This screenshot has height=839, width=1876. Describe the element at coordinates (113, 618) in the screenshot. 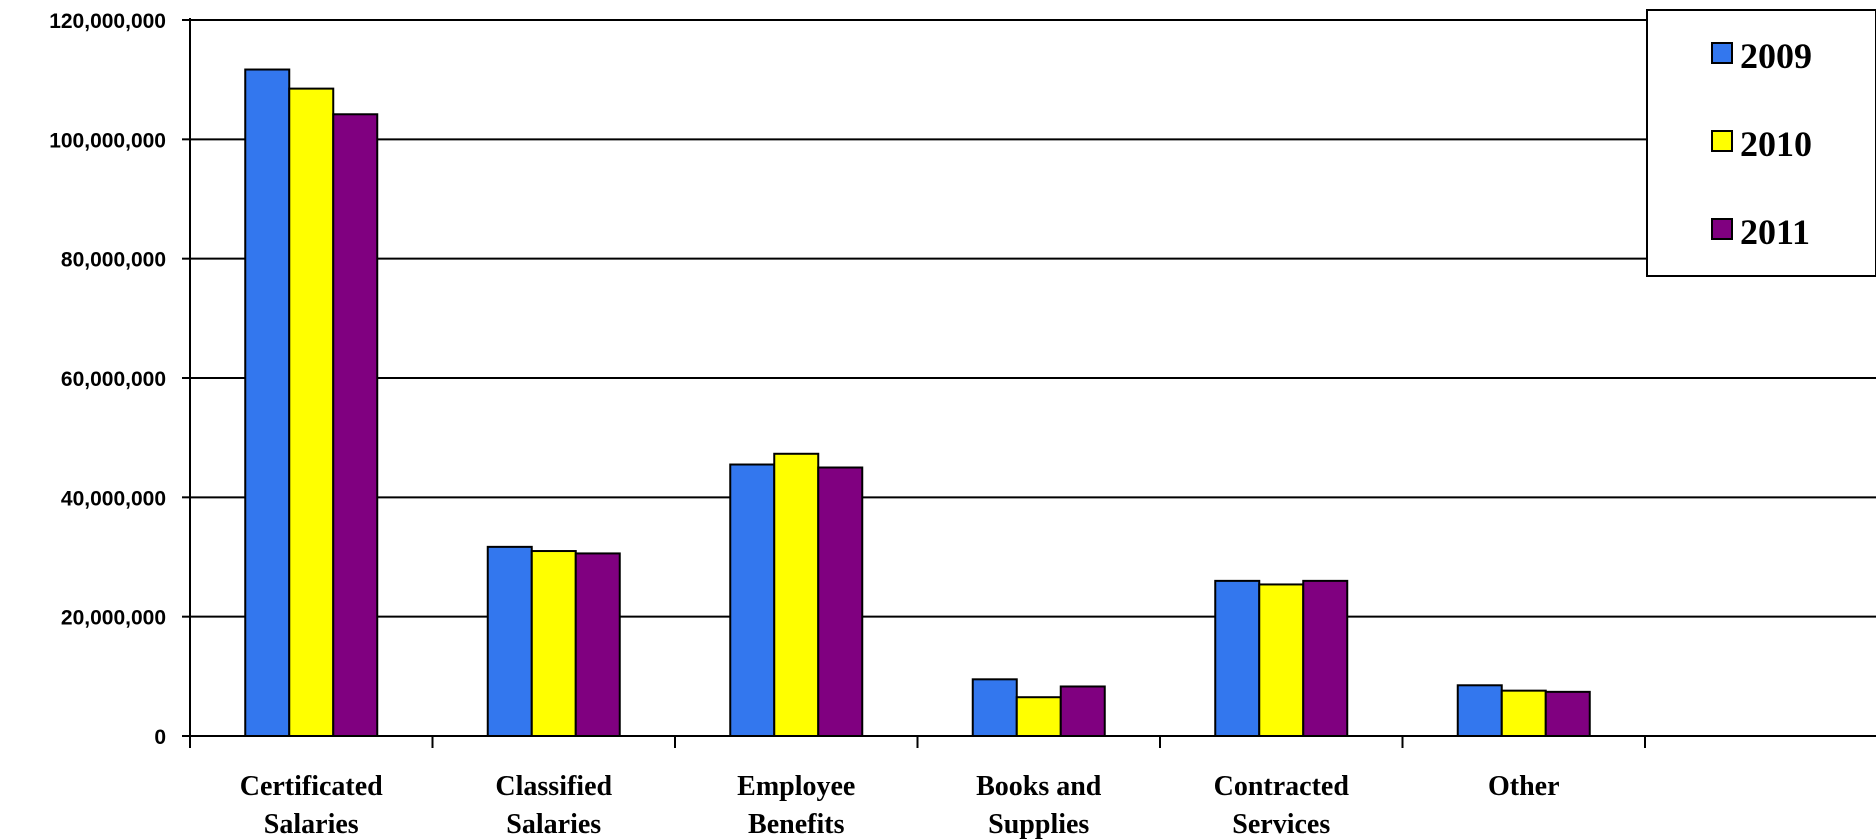

I see `y-tick-label: 20,000,000` at that location.